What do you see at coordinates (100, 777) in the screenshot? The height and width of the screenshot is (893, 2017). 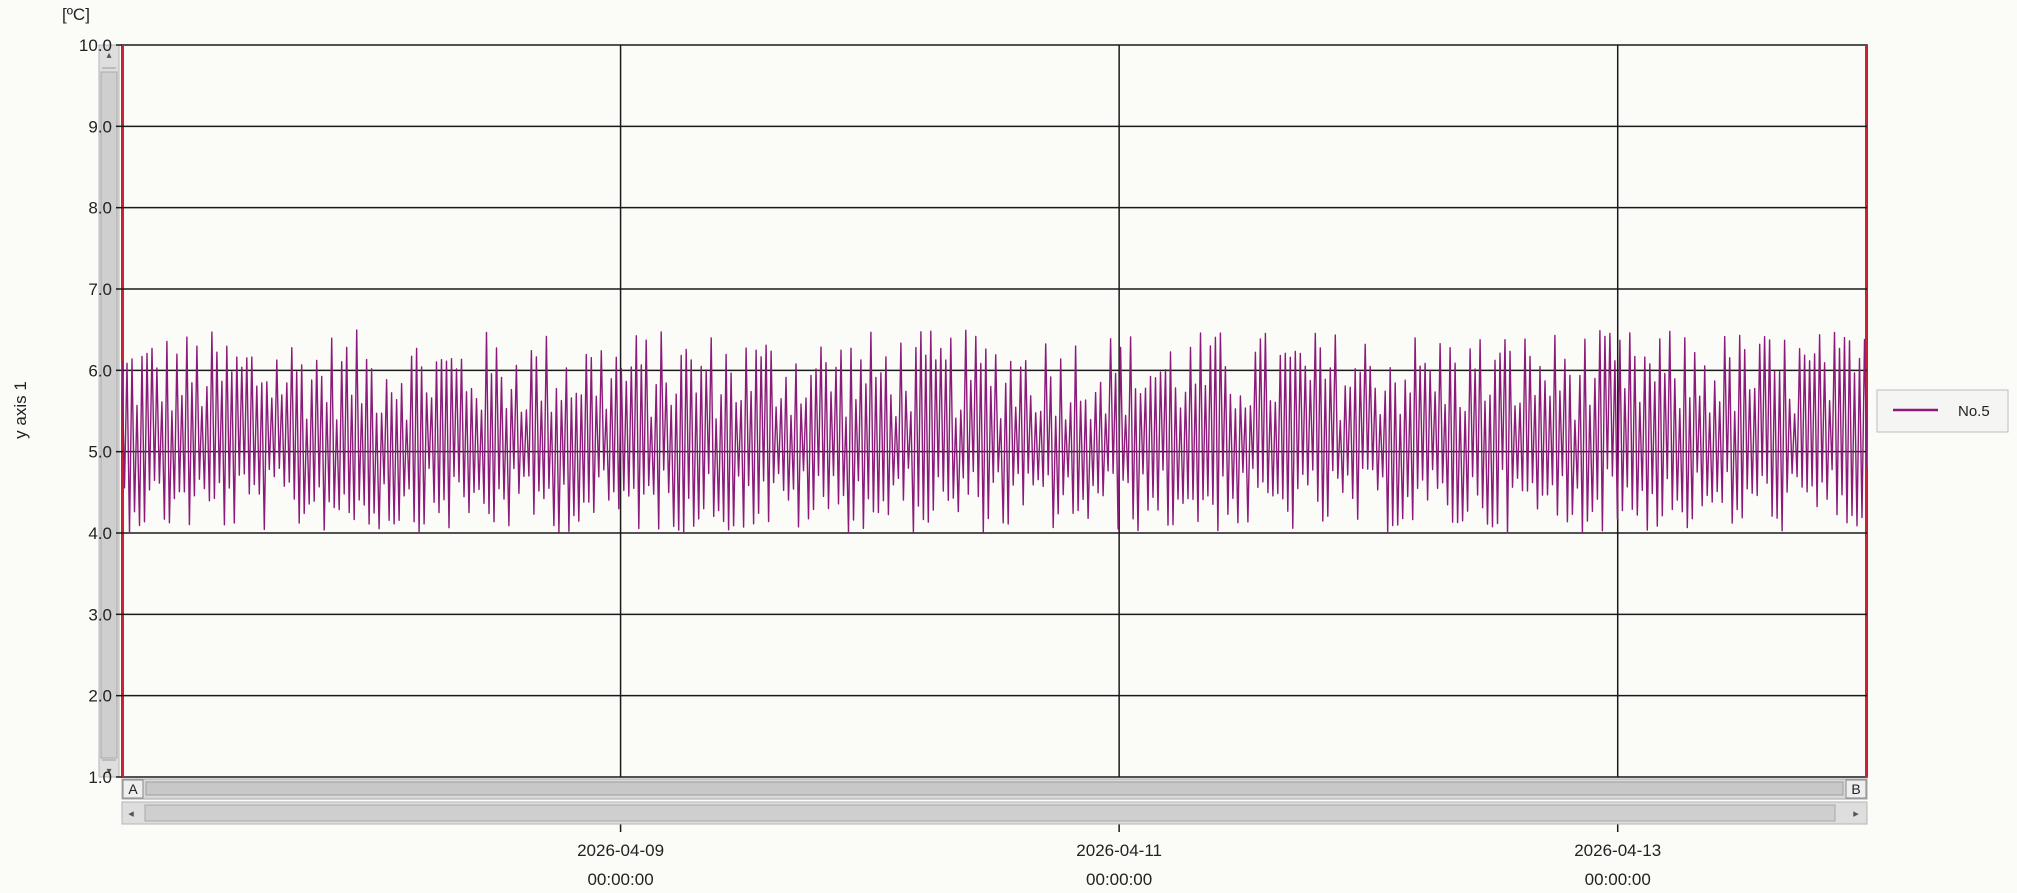 I see `y-tick-label: 1.0` at bounding box center [100, 777].